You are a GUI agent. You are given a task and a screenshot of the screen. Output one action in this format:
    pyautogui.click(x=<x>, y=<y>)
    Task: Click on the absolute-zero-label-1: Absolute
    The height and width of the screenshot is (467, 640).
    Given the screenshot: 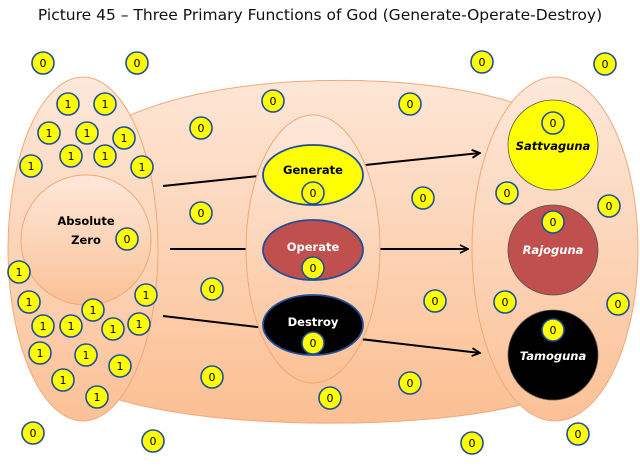 What is the action you would take?
    pyautogui.click(x=86, y=221)
    